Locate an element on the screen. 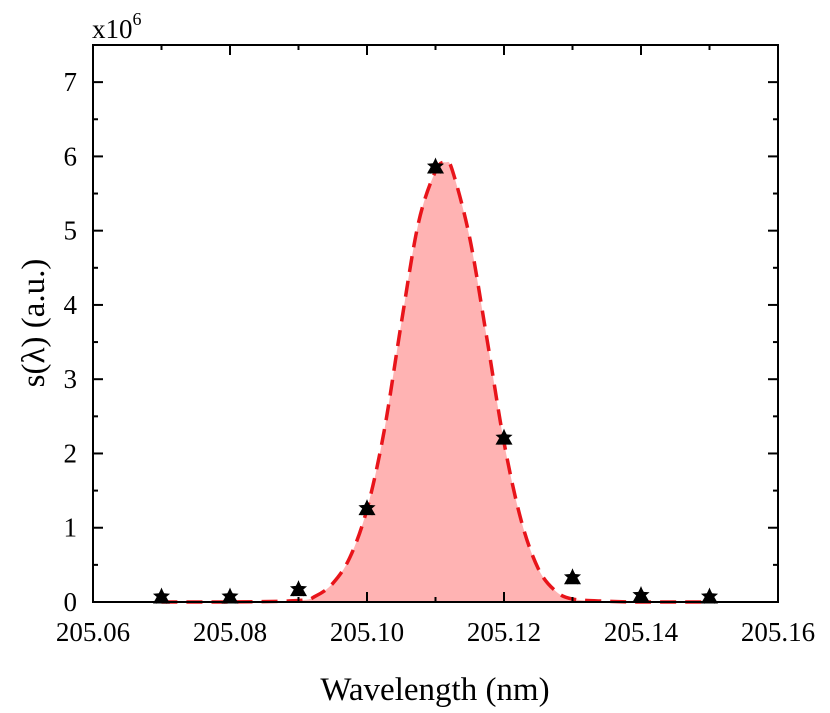 This screenshot has height=713, width=830. y-tick-label: 3 is located at coordinates (71, 379).